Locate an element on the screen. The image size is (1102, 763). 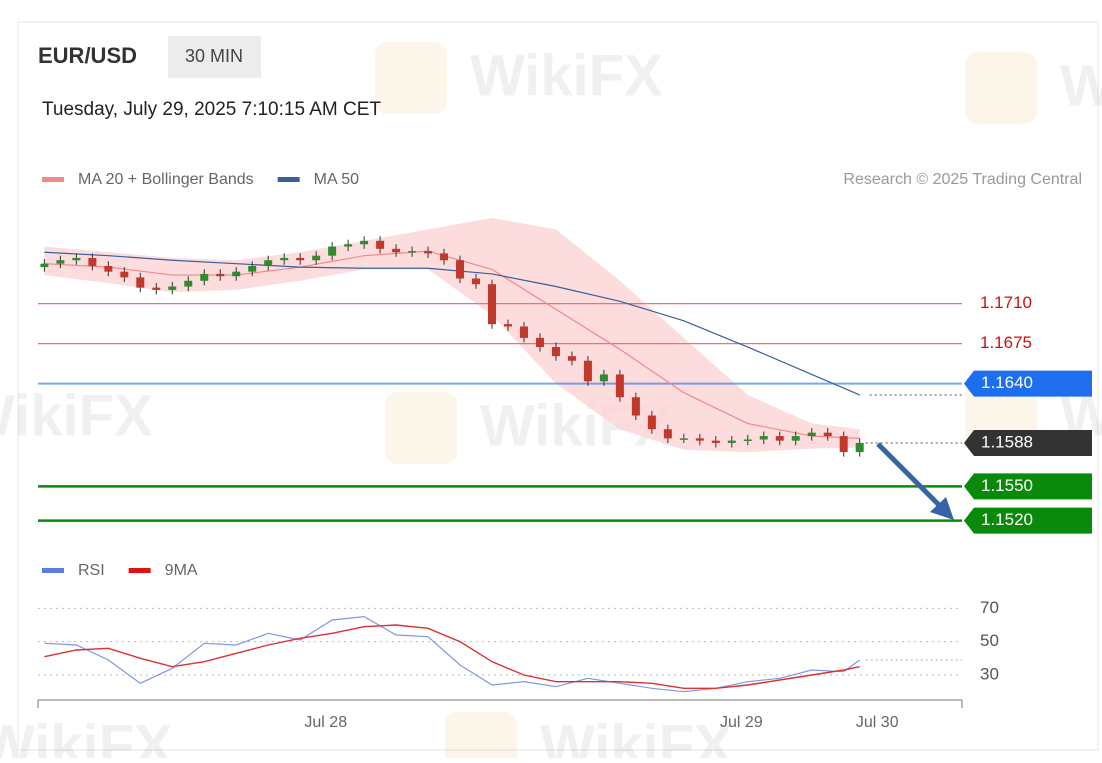
level-label: 1.1520 is located at coordinates (1007, 519).